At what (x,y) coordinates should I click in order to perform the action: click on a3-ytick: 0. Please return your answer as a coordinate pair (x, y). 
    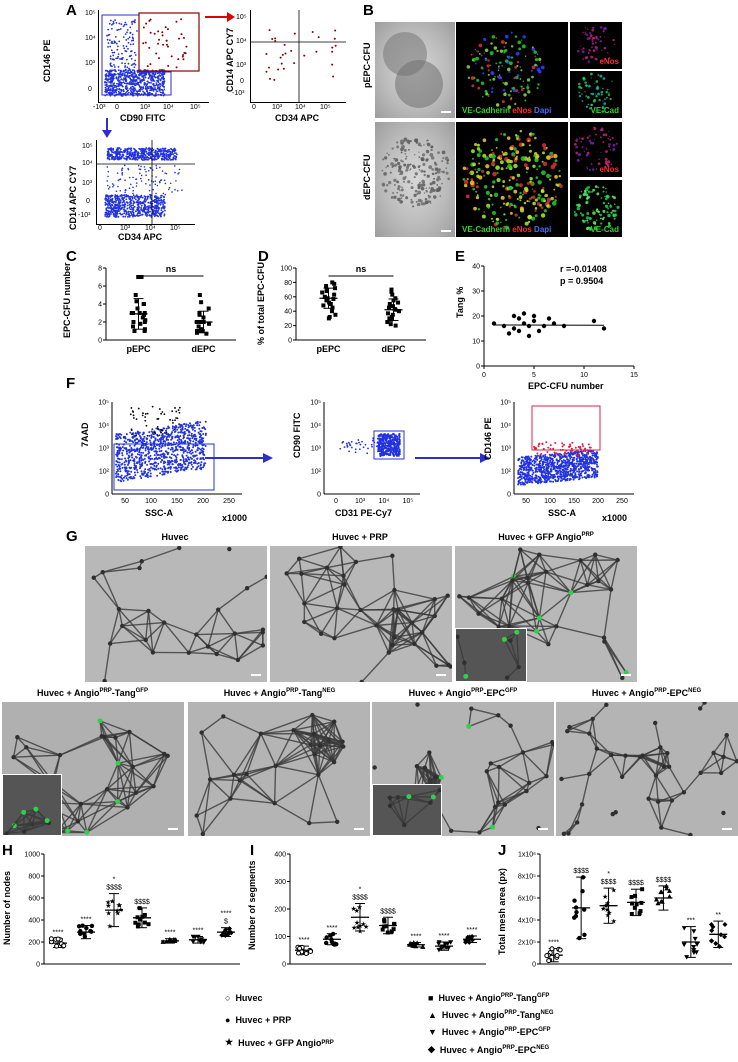
    Looking at the image, I should click on (88, 201).